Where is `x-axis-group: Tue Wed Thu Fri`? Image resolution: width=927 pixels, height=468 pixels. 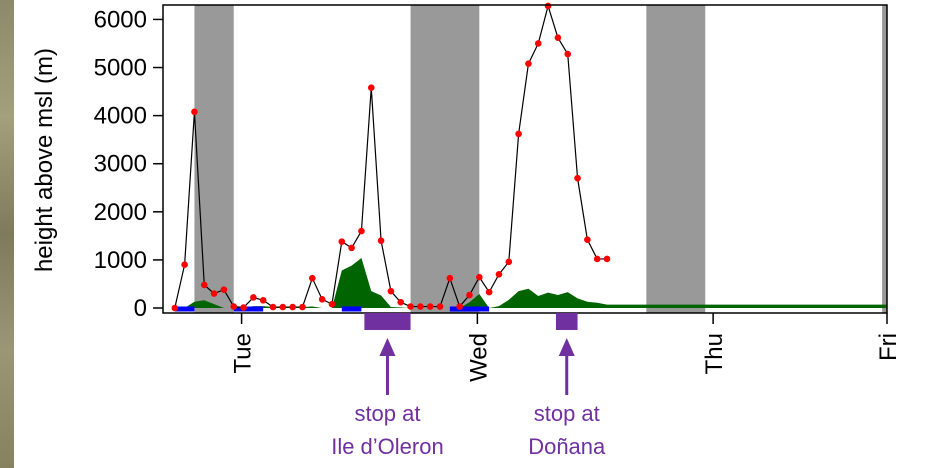
x-axis-group: Tue Wed Thu Fri is located at coordinates (566, 347).